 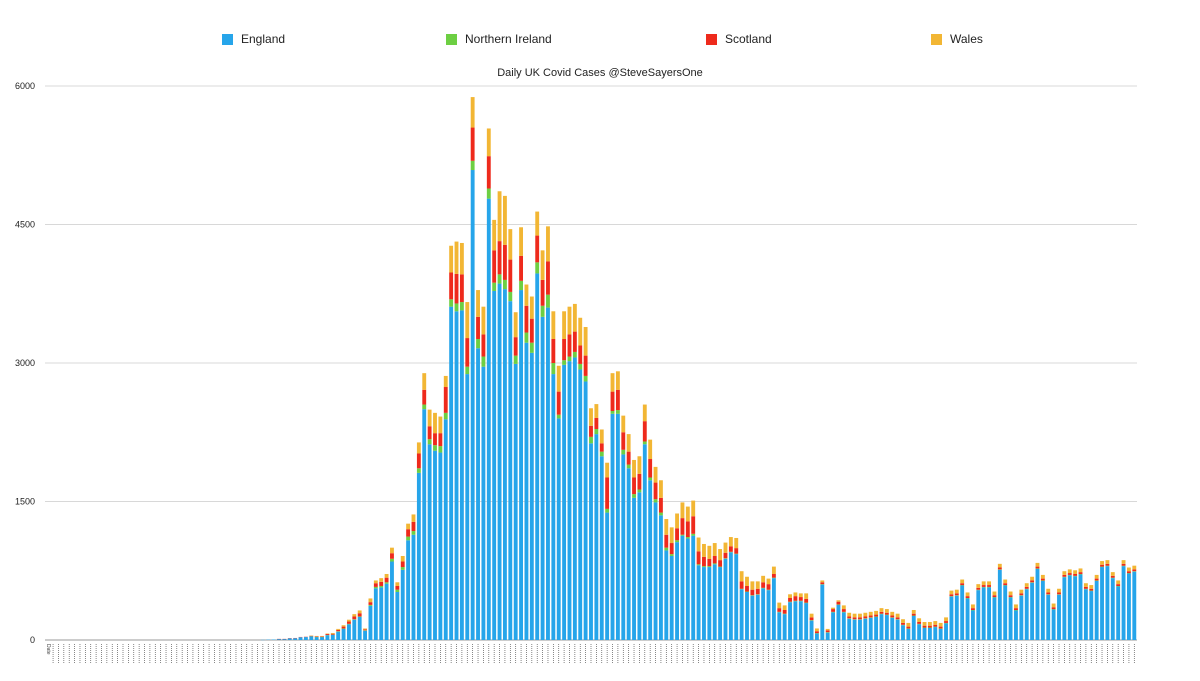 What do you see at coordinates (600, 73) in the screenshot?
I see `chart-title: Daily UK Covid Cases @SteveSayersOne` at bounding box center [600, 73].